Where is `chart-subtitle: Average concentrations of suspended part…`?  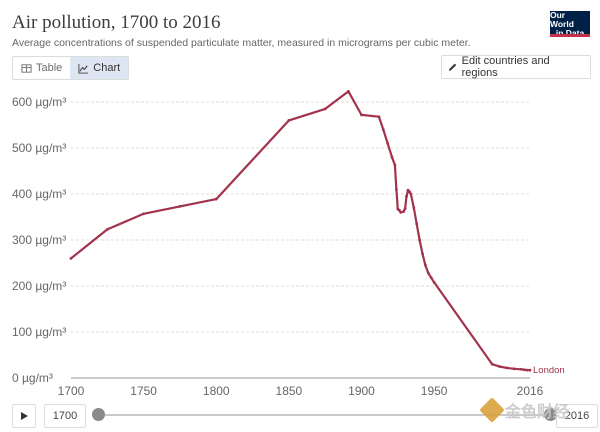 chart-subtitle: Average concentrations of suspended part… is located at coordinates (241, 43).